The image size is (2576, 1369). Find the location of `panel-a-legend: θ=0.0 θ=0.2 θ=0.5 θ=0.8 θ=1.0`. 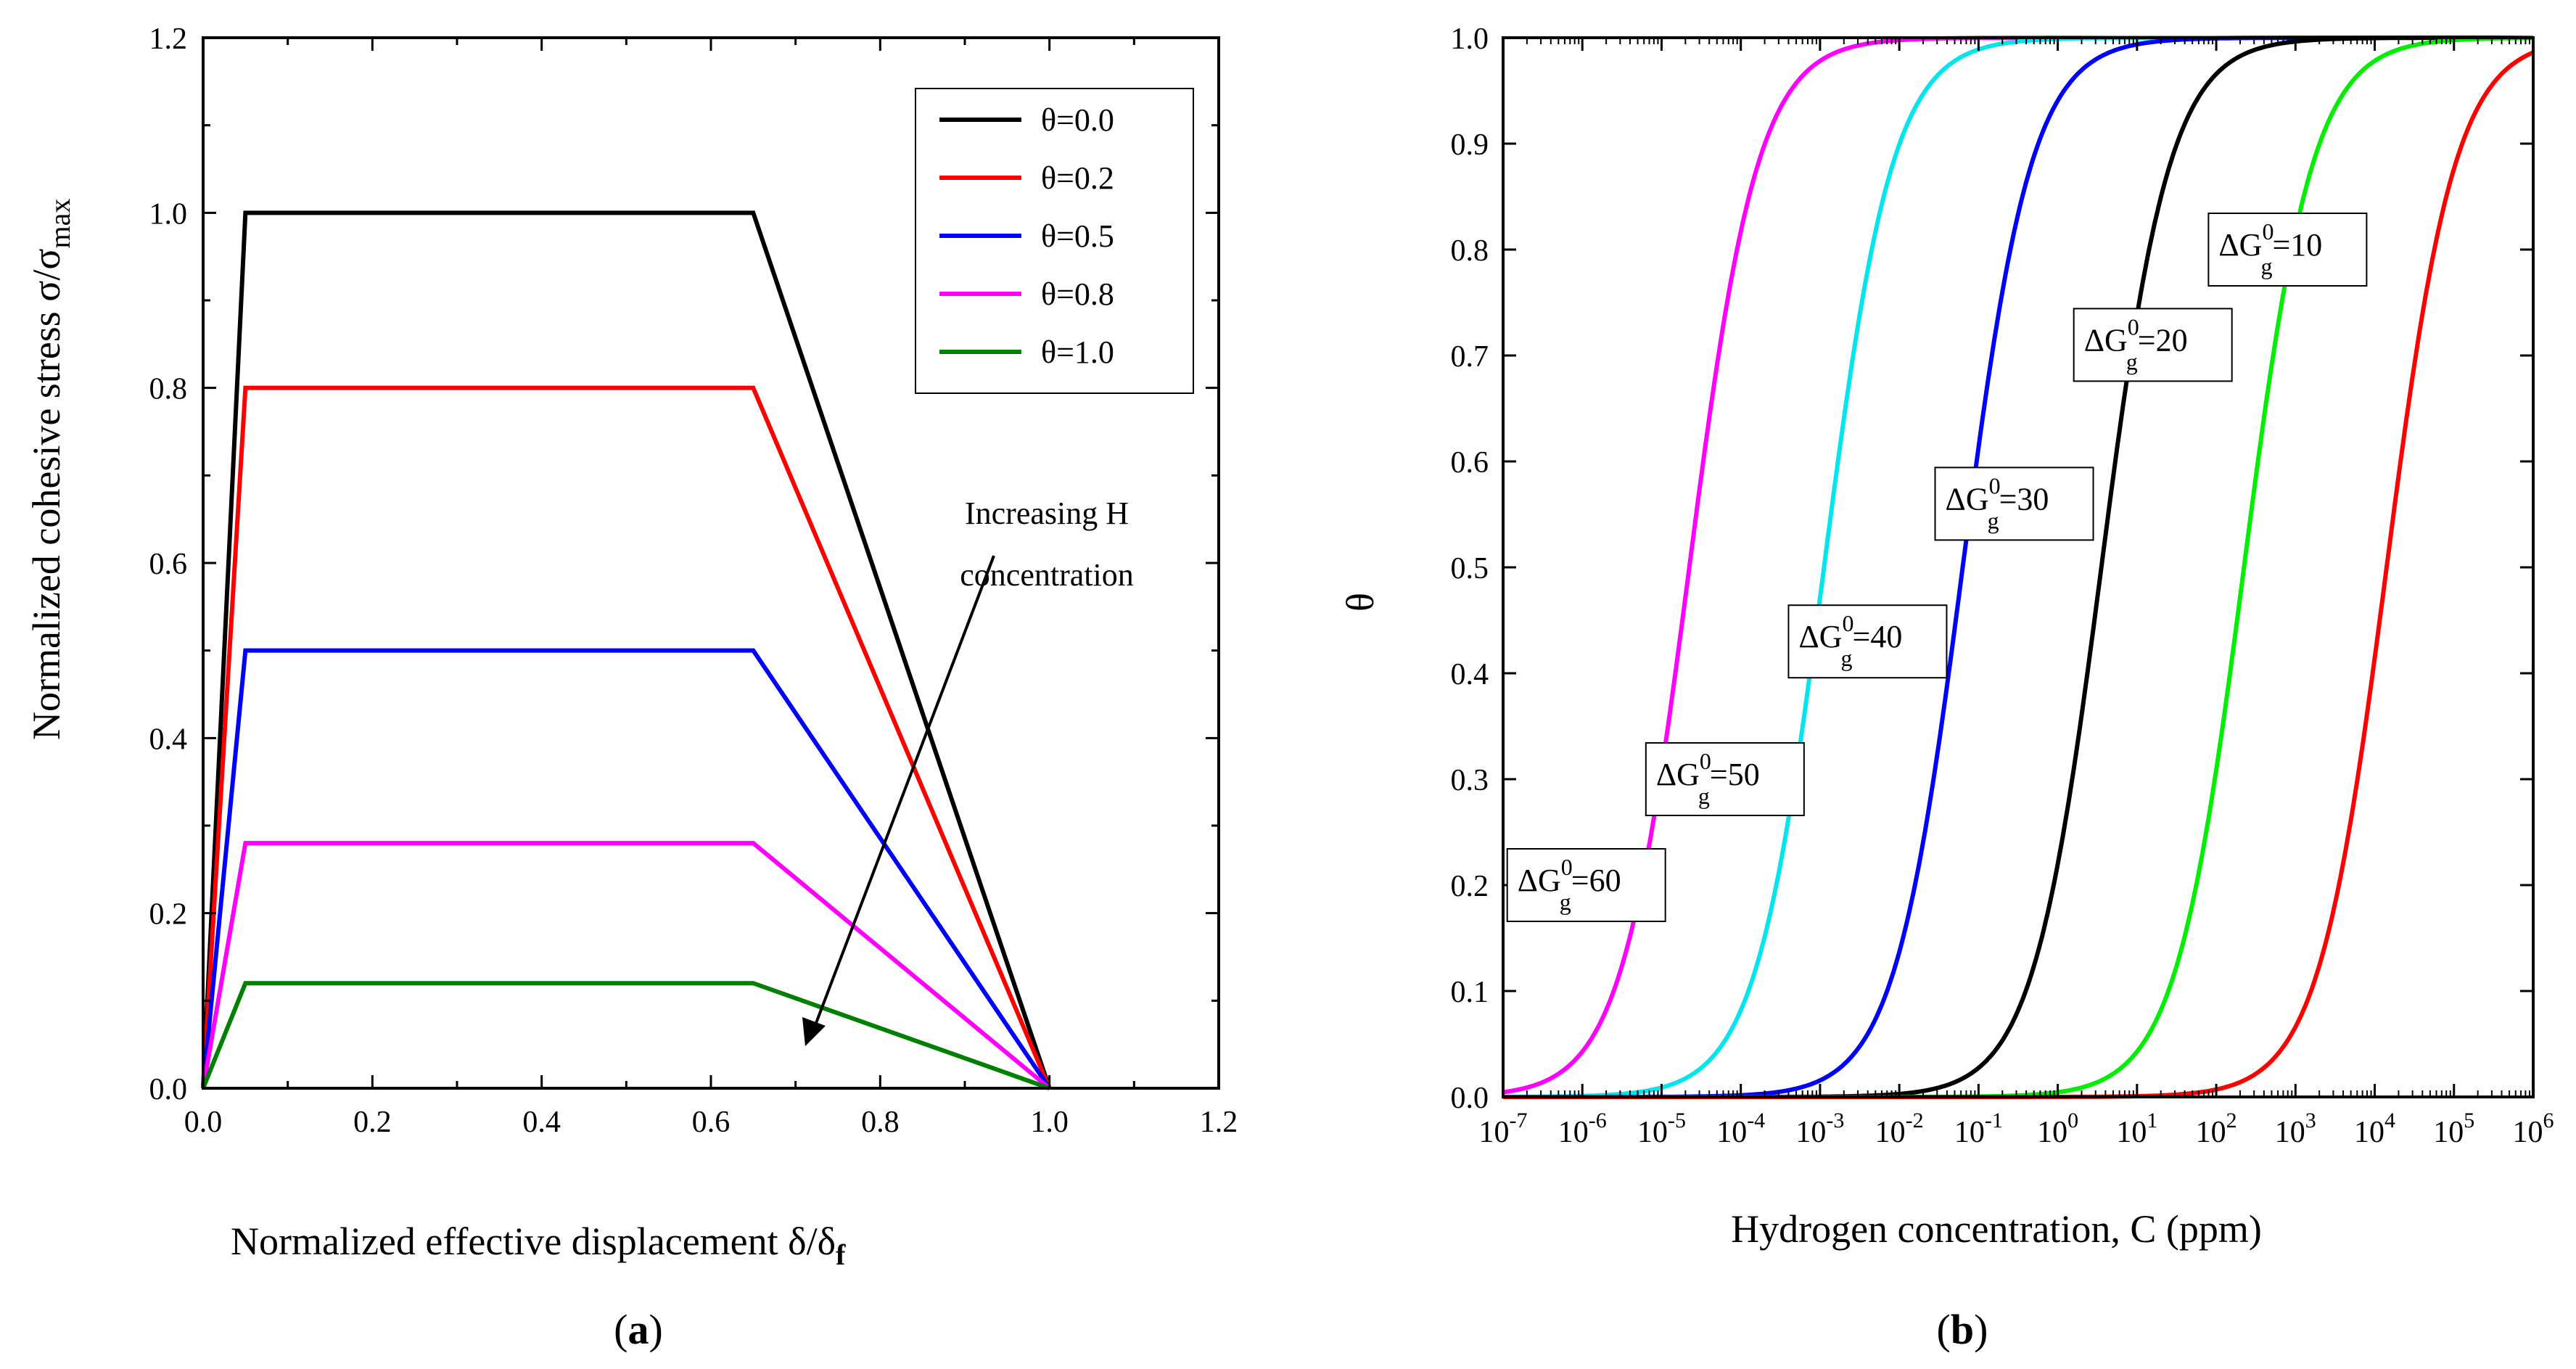

panel-a-legend: θ=0.0 θ=0.2 θ=0.5 θ=0.8 θ=1.0 is located at coordinates (1054, 241).